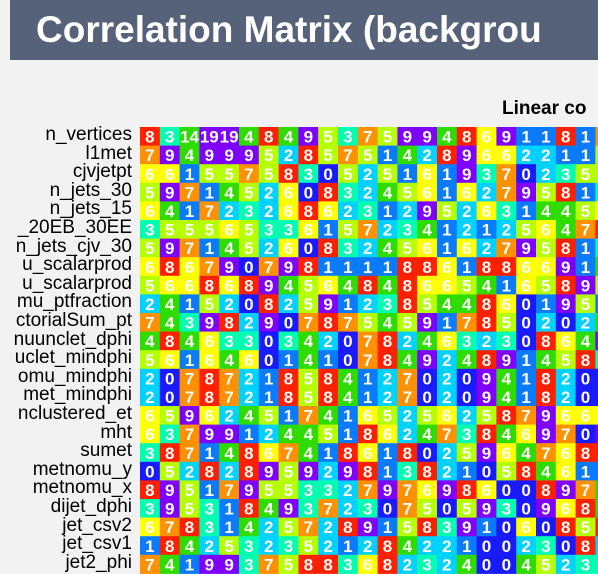 The height and width of the screenshot is (574, 598). Describe the element at coordinates (289, 29) in the screenshot. I see `chart-title: Correlation Matrix (backgrou` at that location.